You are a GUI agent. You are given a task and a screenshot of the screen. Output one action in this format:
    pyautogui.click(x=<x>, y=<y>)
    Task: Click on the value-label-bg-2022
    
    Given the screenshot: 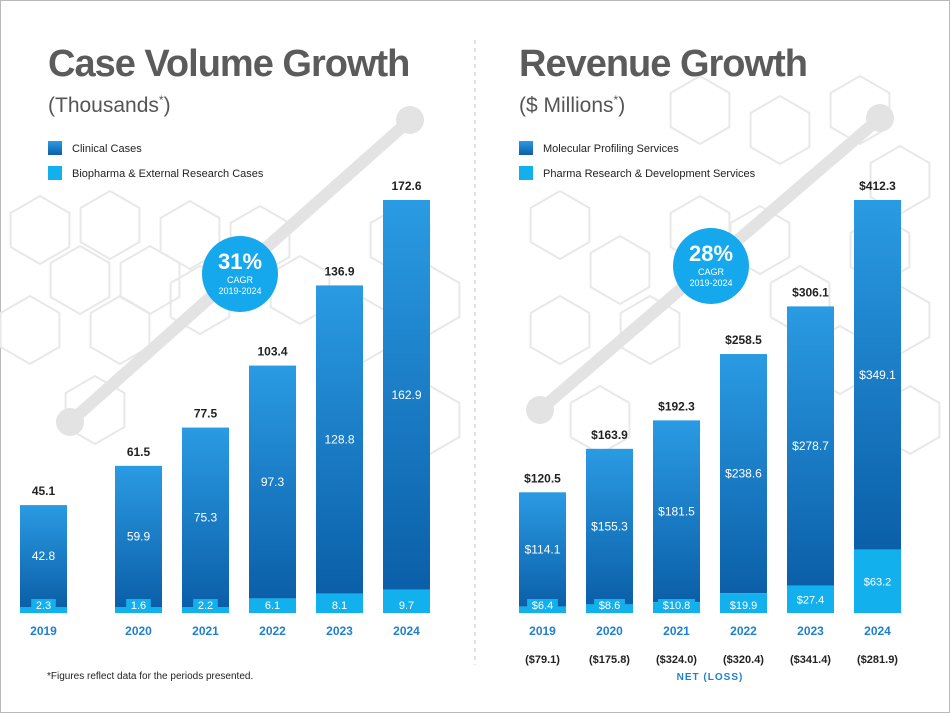 What is the action you would take?
    pyautogui.click(x=272, y=605)
    